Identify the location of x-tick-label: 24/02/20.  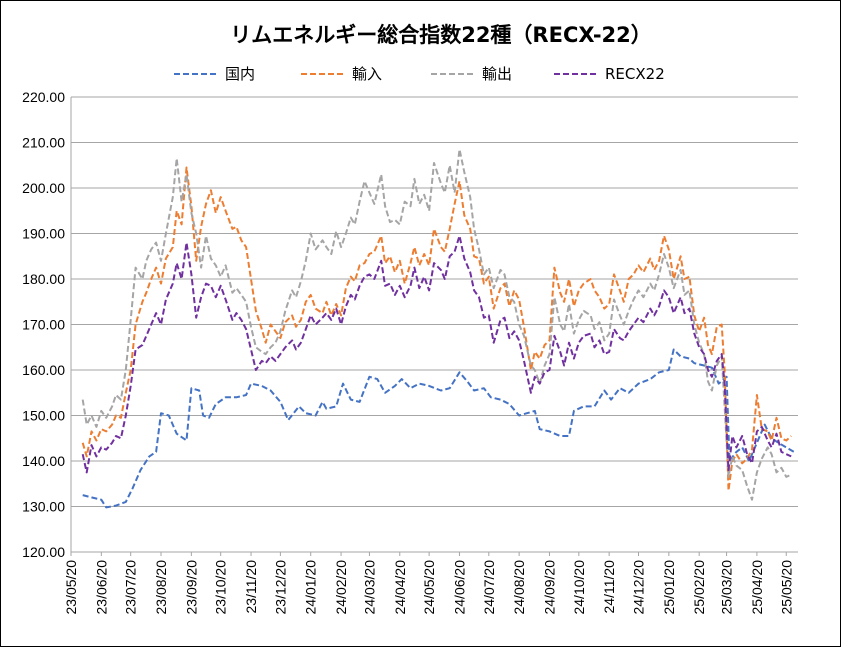
(341, 587).